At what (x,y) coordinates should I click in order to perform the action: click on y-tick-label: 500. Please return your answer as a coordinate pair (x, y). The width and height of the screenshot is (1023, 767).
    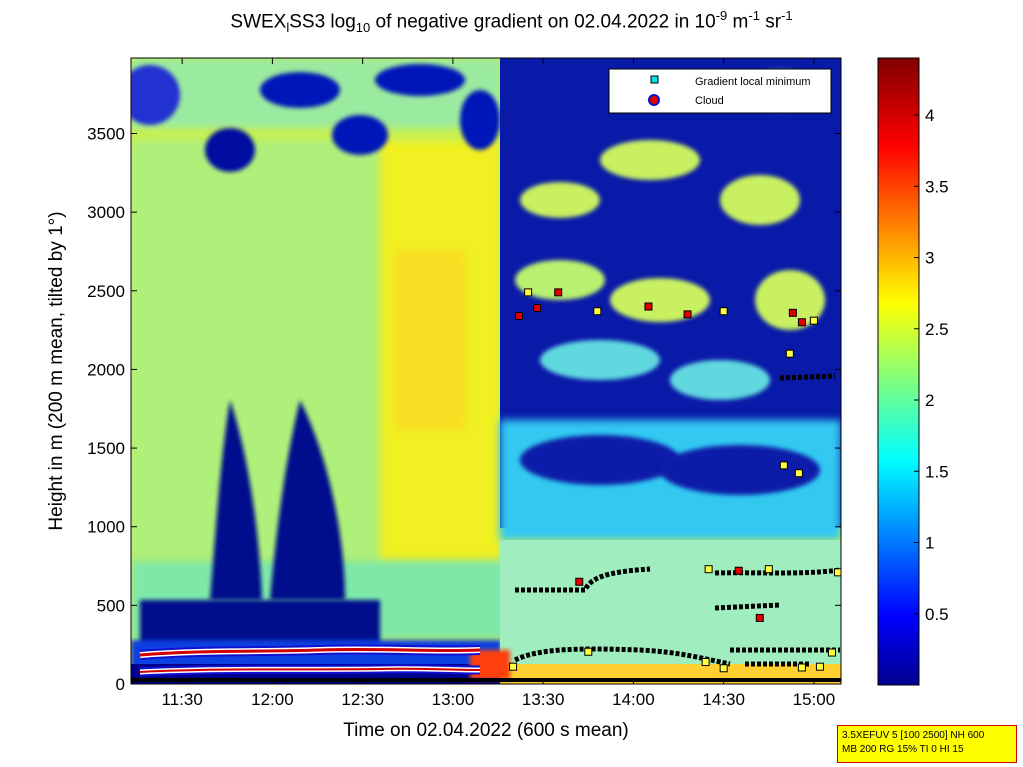
    Looking at the image, I should click on (111, 605).